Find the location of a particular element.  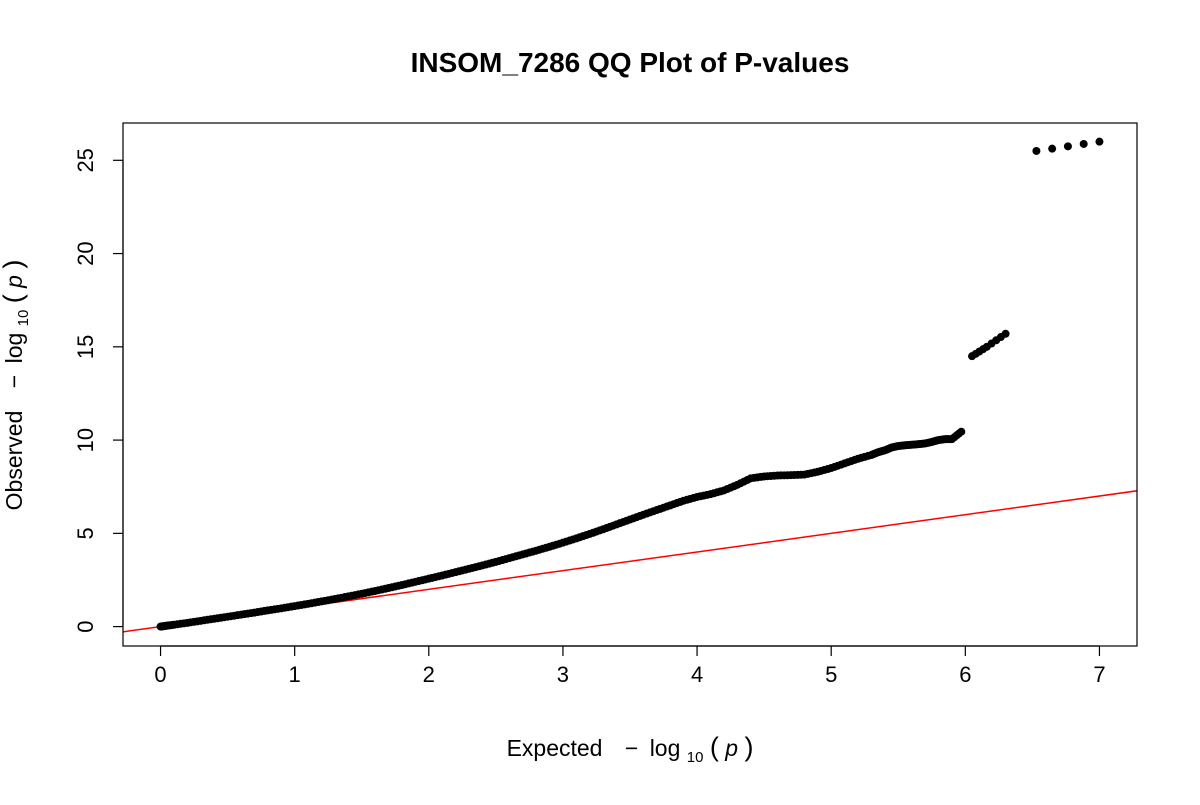

x-tick-label: 2 is located at coordinates (429, 674).